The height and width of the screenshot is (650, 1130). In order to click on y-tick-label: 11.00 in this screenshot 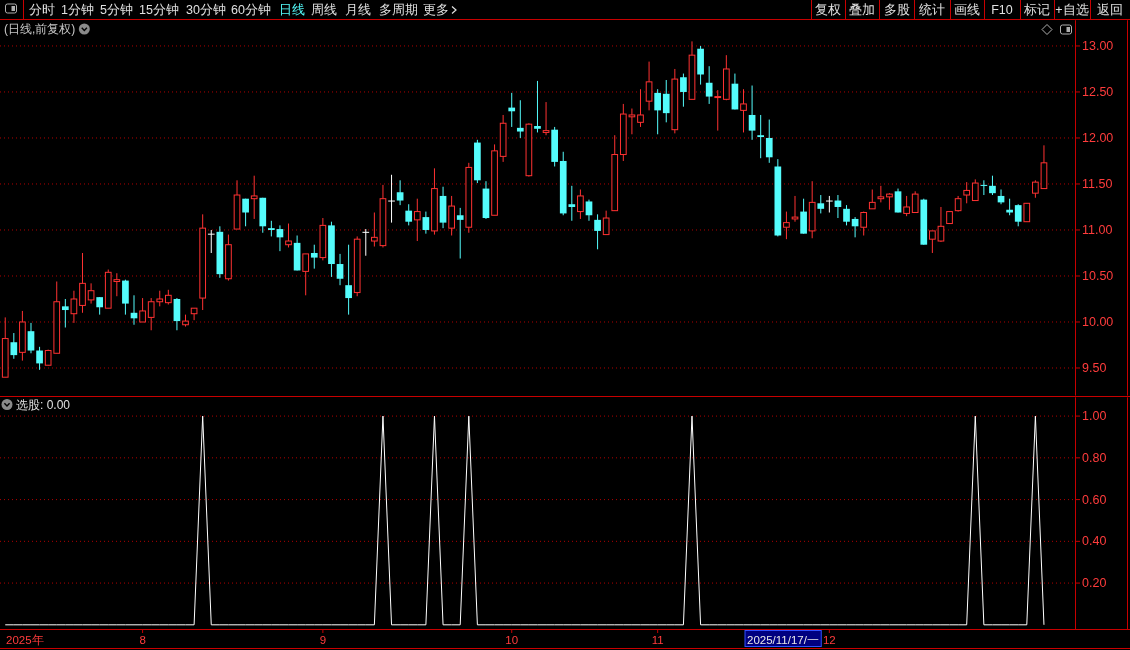, I will do `click(1097, 229)`.